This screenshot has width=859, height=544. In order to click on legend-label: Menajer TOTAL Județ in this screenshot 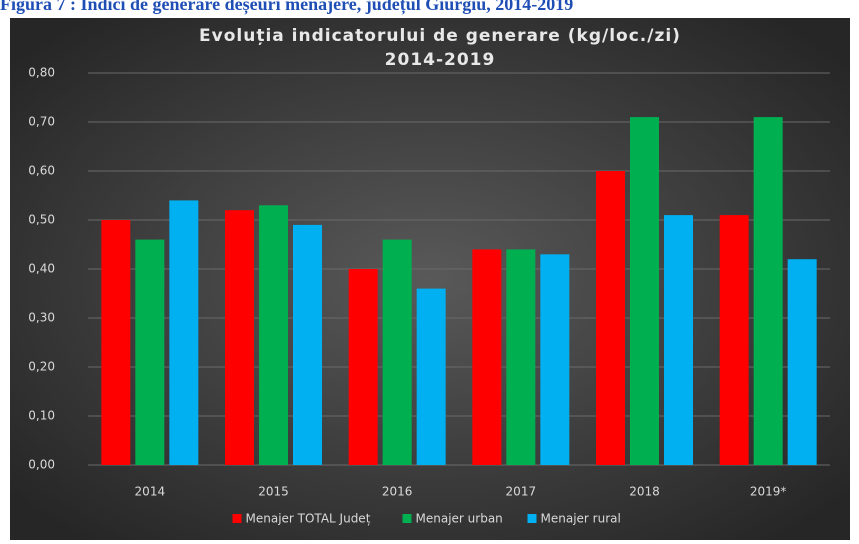, I will do `click(308, 519)`.